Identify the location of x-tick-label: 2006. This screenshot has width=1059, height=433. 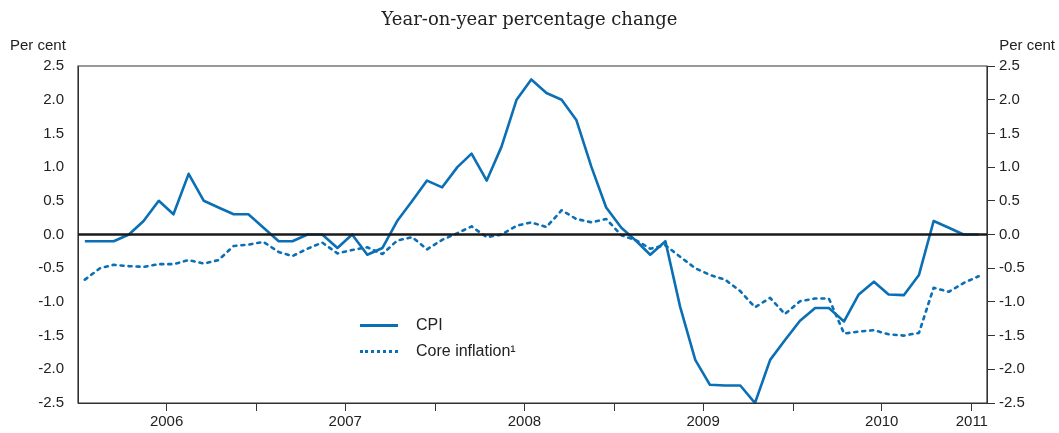
(166, 421).